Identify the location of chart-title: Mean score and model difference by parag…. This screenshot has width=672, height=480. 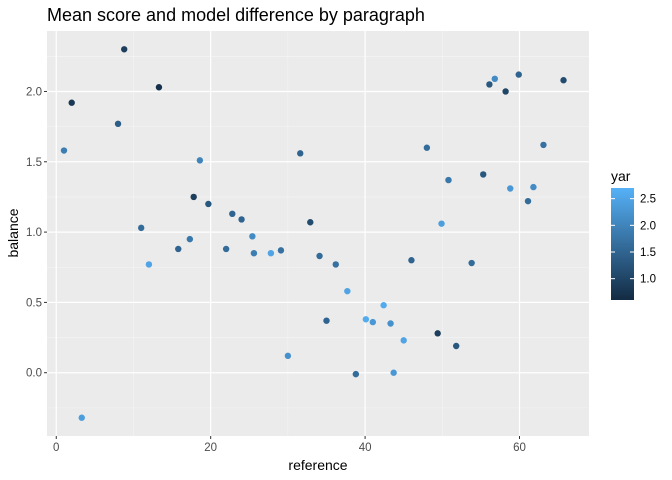
(236, 15).